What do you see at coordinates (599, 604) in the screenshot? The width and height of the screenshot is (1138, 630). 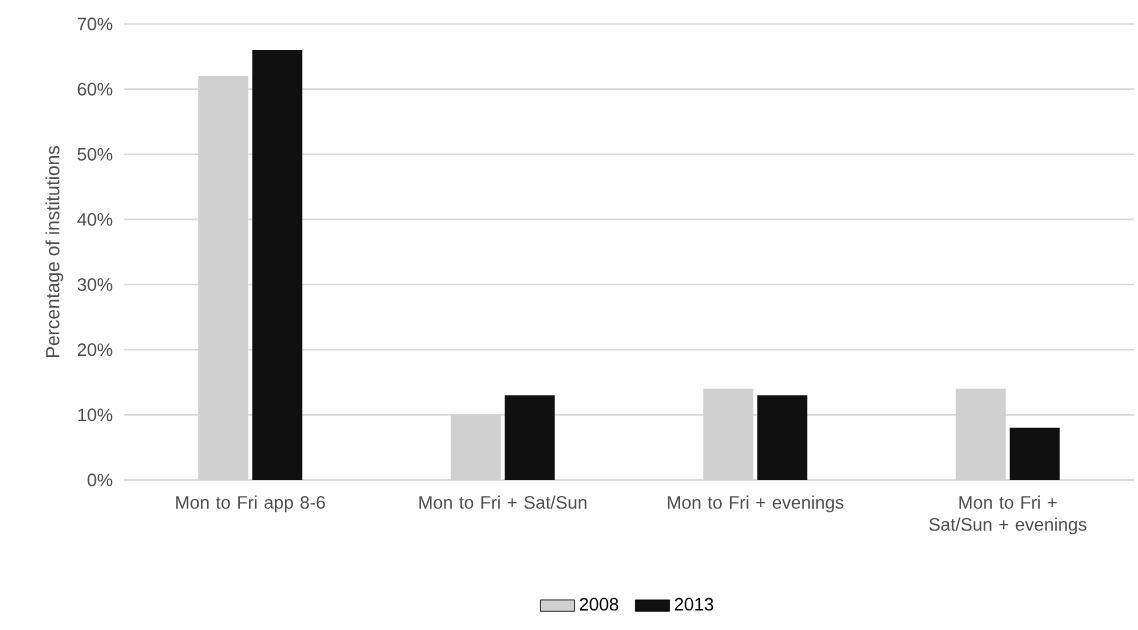 I see `legend-label: 2008` at bounding box center [599, 604].